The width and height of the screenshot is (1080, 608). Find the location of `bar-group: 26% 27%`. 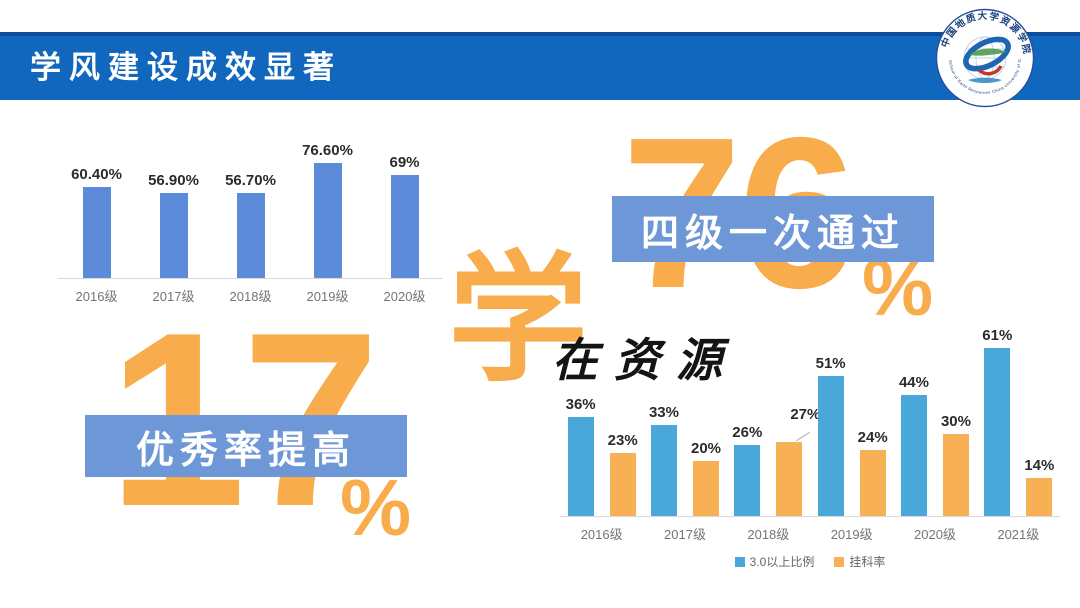

bar-group: 26% 27% is located at coordinates (773, 461).